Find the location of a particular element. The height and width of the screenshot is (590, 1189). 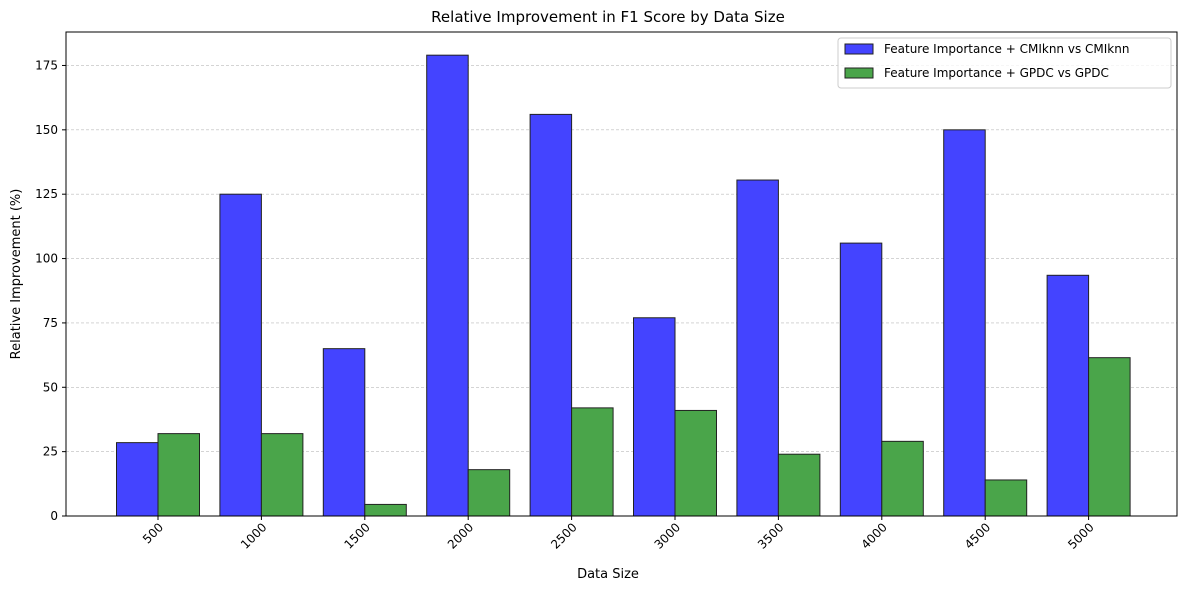

y-axis-label: Relative Improvement (%) is located at coordinates (16, 274).